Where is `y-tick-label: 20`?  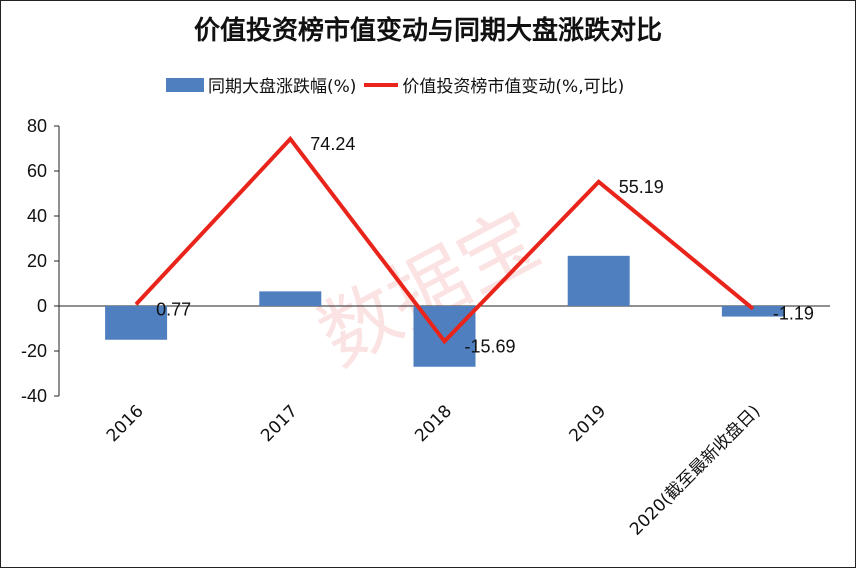 y-tick-label: 20 is located at coordinates (37, 261).